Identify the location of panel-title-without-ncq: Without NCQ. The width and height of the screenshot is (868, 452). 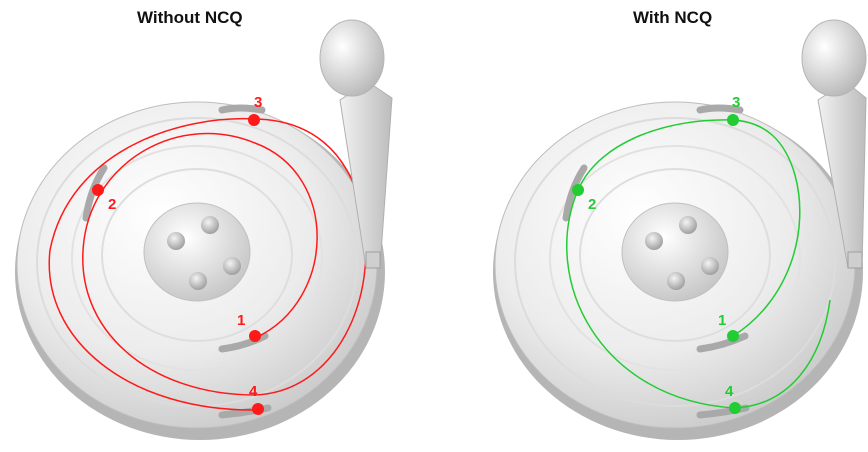
(190, 17).